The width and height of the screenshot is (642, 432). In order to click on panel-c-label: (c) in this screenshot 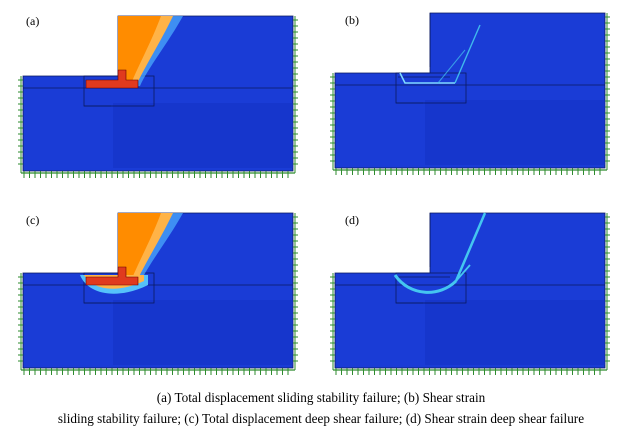, I will do `click(33, 220)`.